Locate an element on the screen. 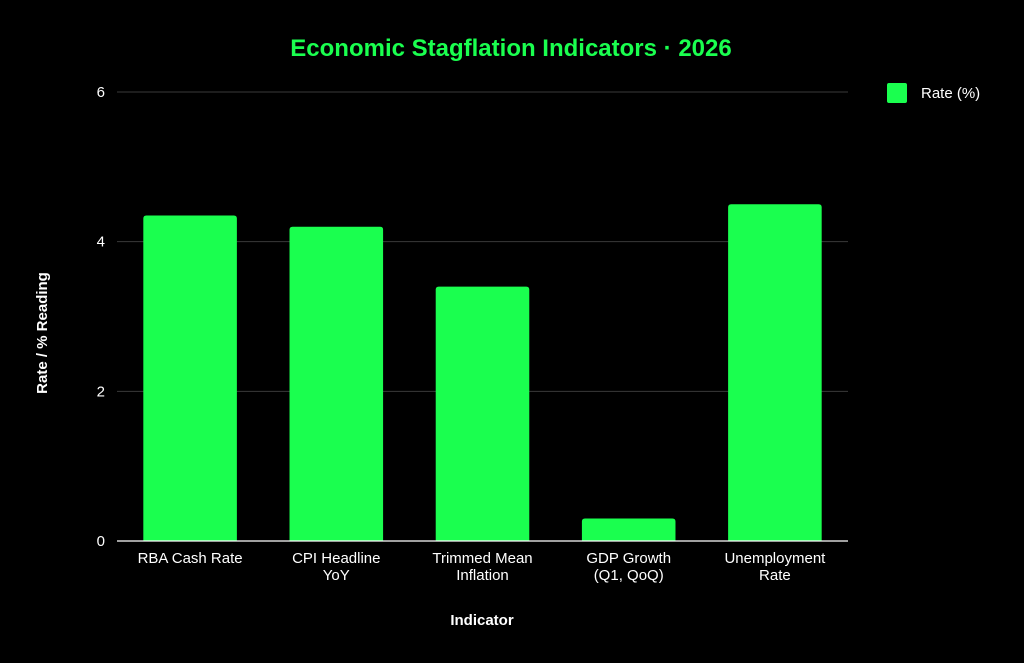 The width and height of the screenshot is (1024, 663). x-tick-label-line: CPI Headline is located at coordinates (336, 558).